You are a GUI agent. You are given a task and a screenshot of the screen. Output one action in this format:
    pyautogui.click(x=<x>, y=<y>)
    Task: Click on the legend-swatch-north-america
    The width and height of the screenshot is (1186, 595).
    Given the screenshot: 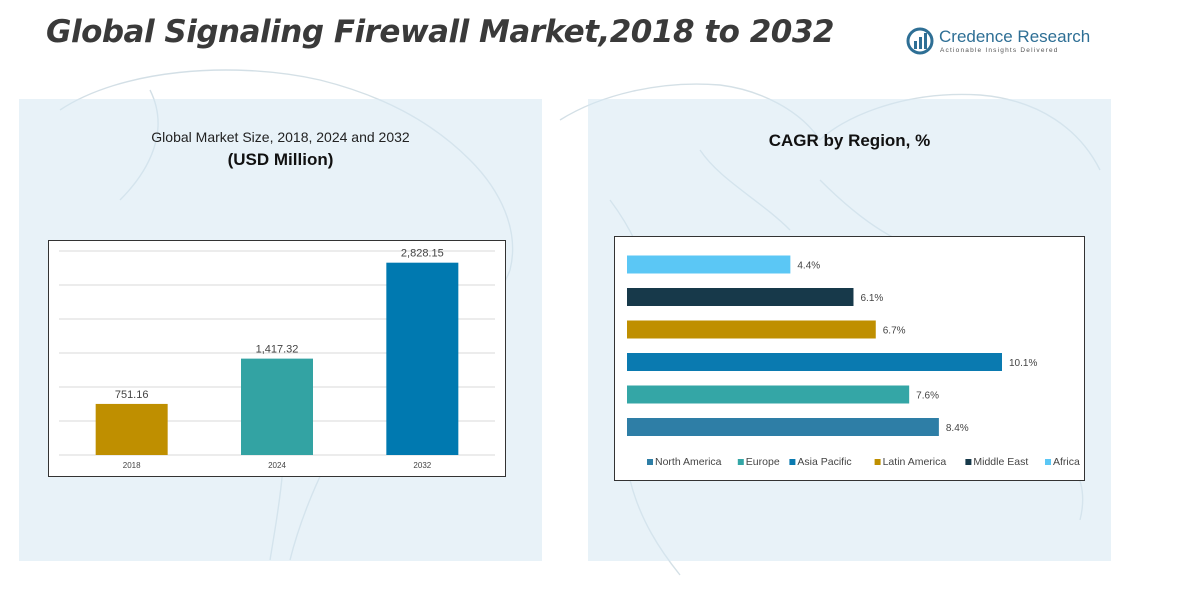 What is the action you would take?
    pyautogui.click(x=650, y=462)
    